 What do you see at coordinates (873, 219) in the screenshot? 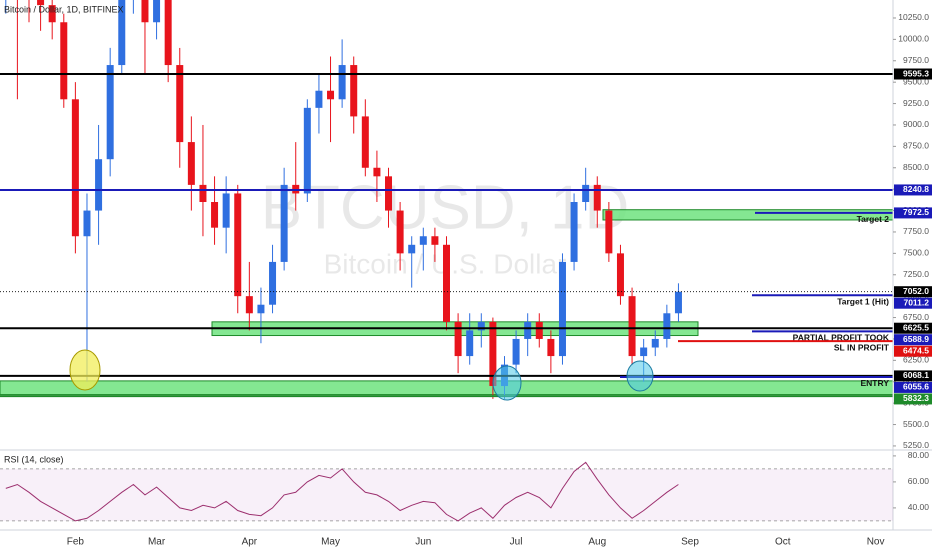
I see `level-note: Target 2` at bounding box center [873, 219].